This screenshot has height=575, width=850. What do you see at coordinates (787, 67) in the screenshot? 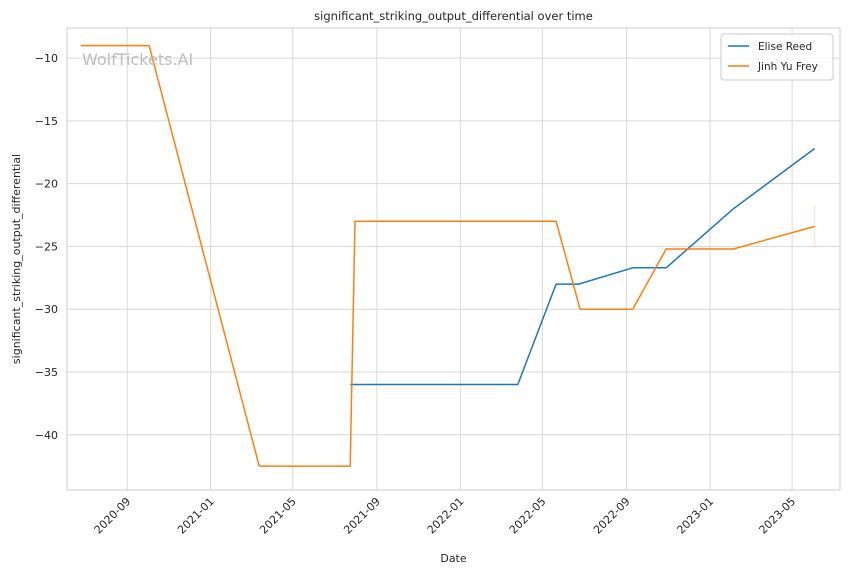
I see `legend-entry: Jinh Yu Frey` at bounding box center [787, 67].